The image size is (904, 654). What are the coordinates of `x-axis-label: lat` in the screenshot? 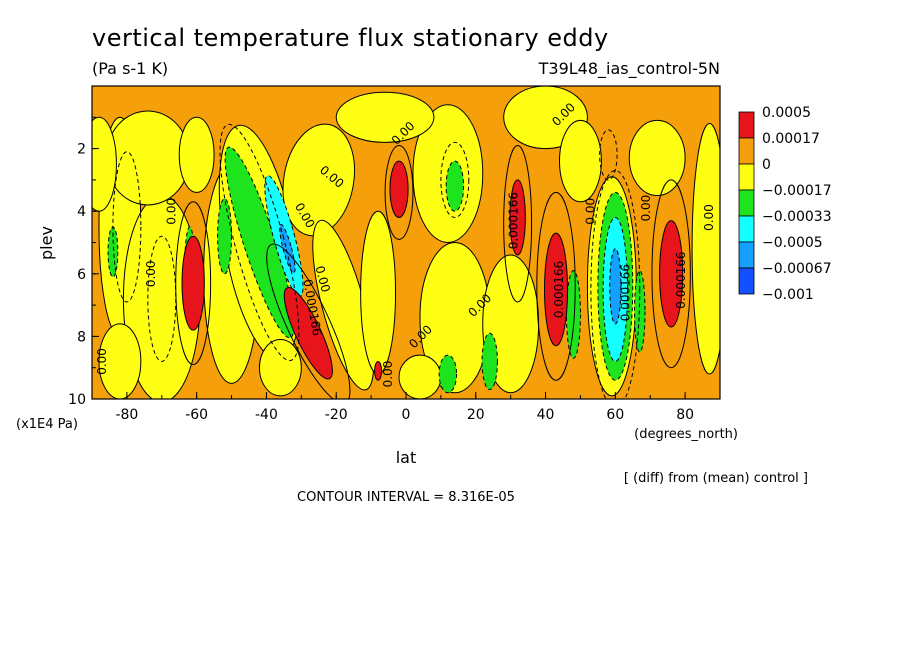 It's located at (406, 457).